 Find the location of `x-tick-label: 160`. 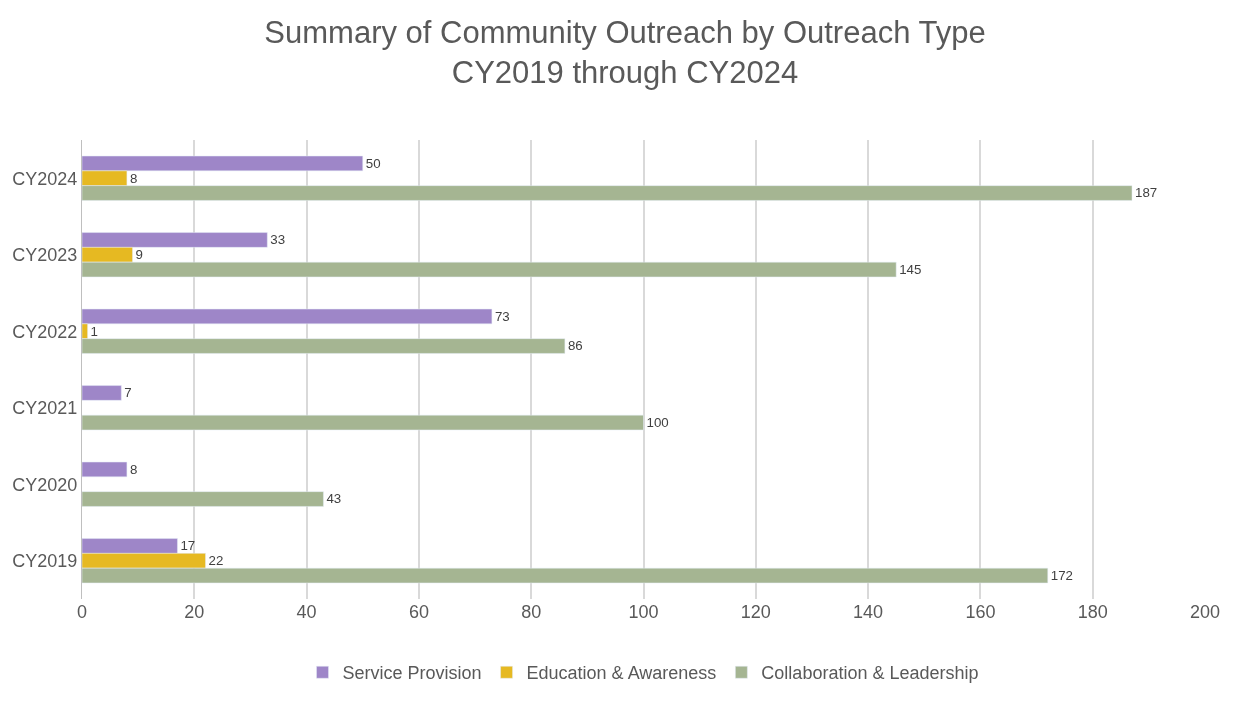

x-tick-label: 160 is located at coordinates (980, 612).